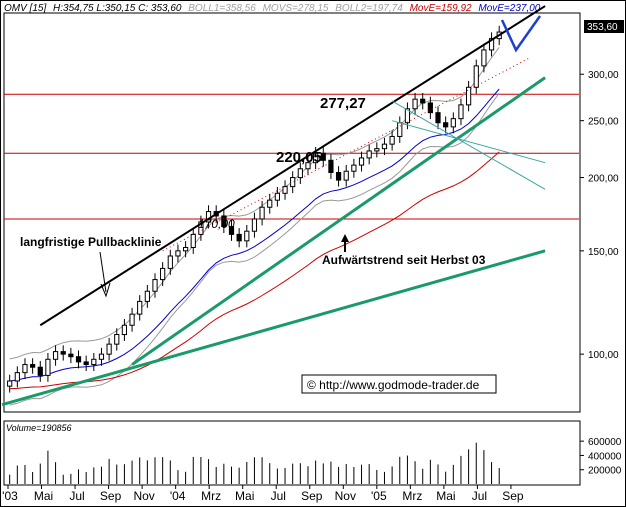  What do you see at coordinates (343, 103) in the screenshot?
I see `level-label-1: 277,27` at bounding box center [343, 103].